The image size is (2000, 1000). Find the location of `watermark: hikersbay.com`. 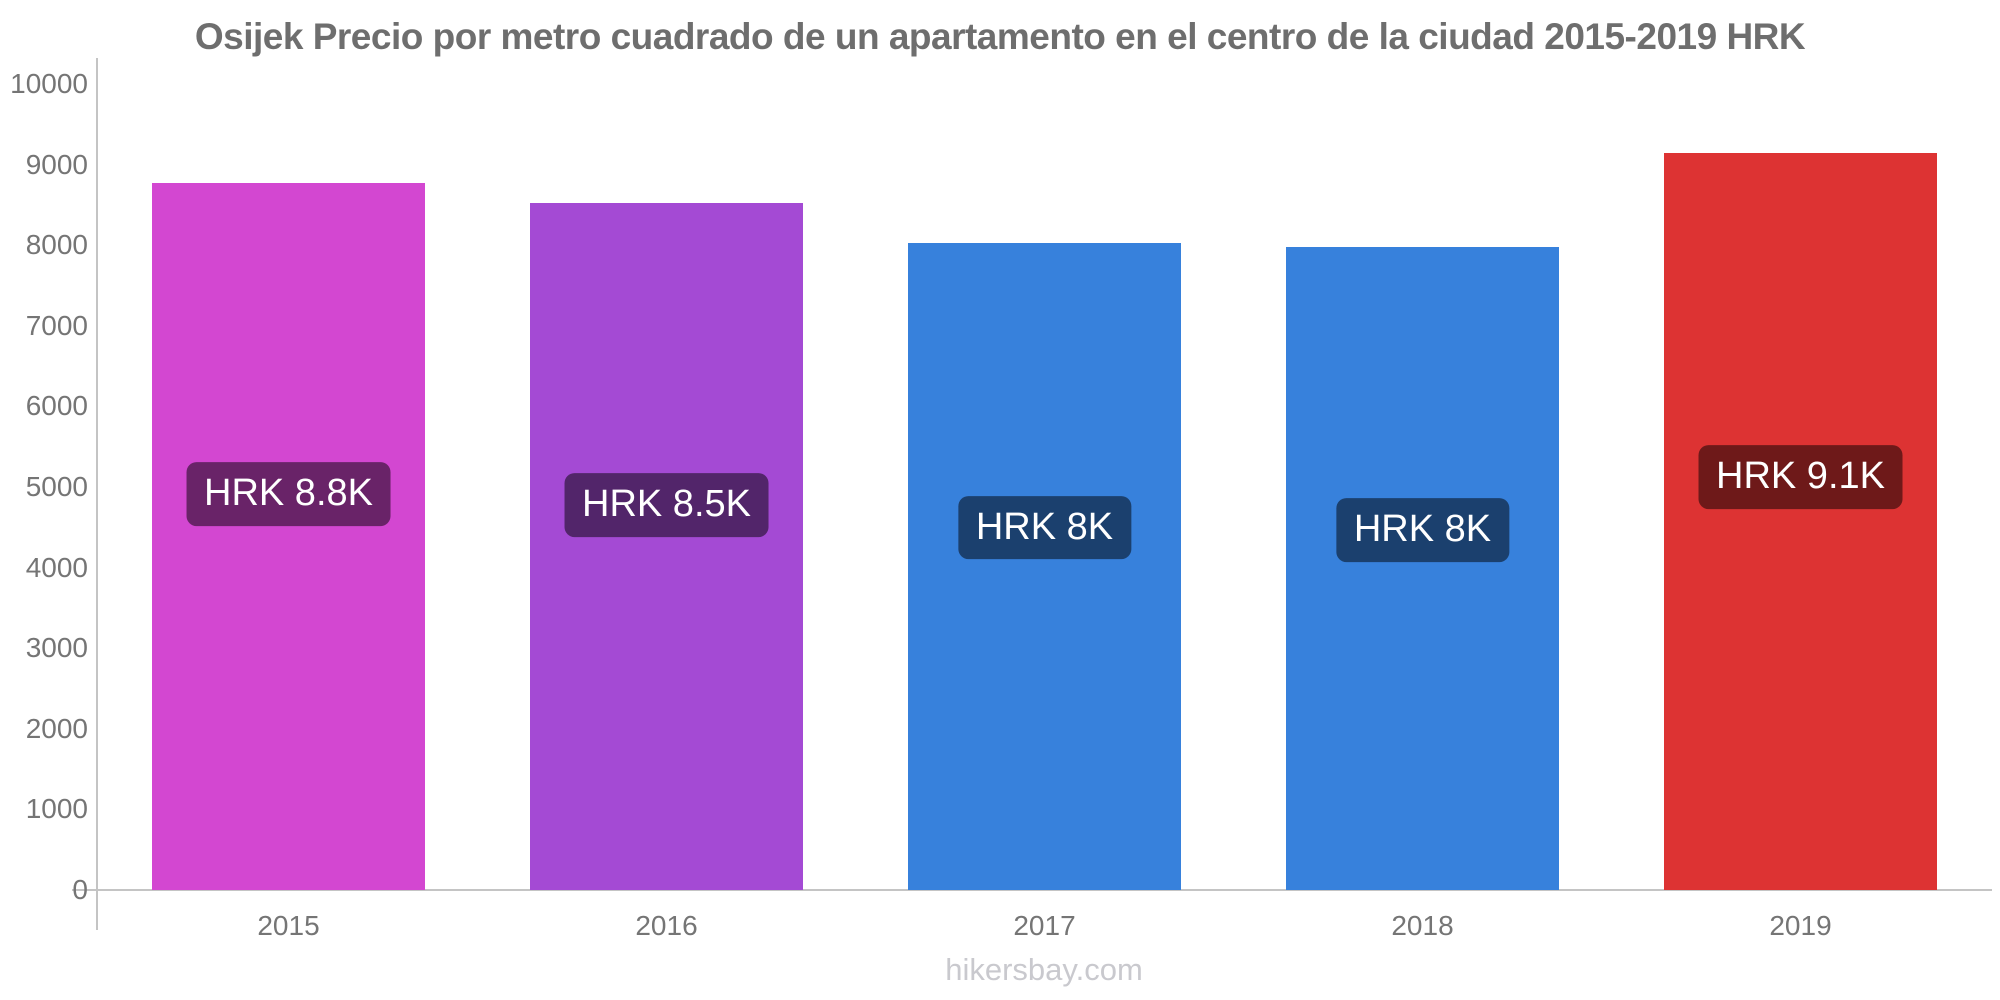

watermark: hikersbay.com is located at coordinates (1044, 969).